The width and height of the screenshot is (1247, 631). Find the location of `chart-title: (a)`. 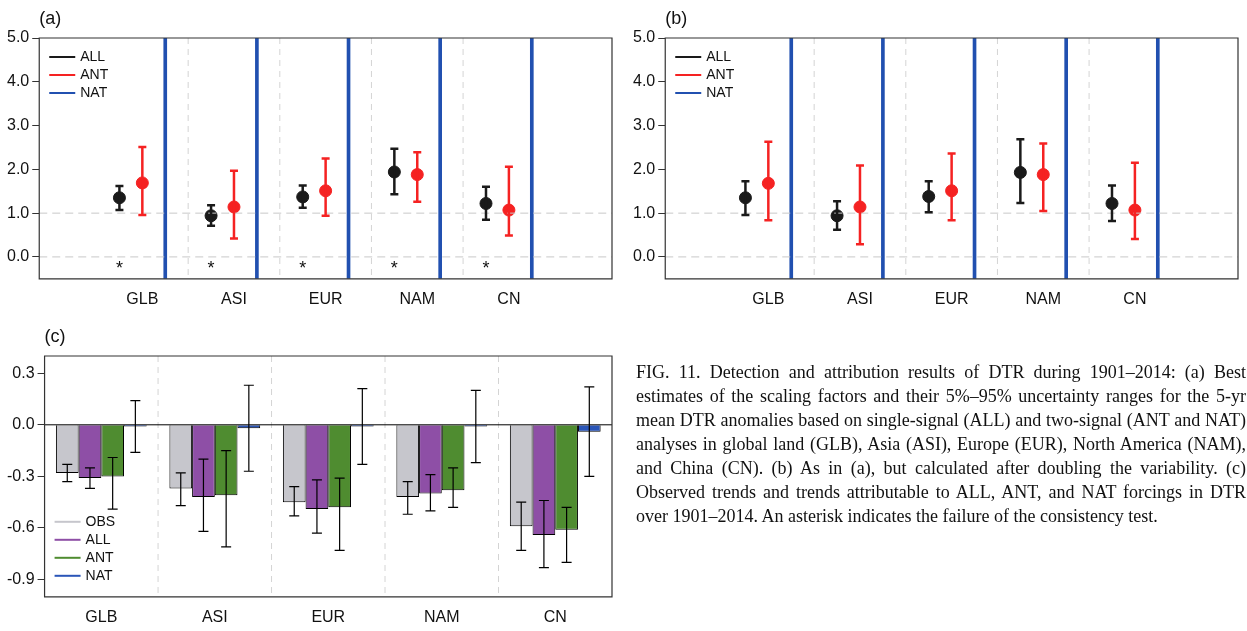

chart-title: (a) is located at coordinates (50, 18).